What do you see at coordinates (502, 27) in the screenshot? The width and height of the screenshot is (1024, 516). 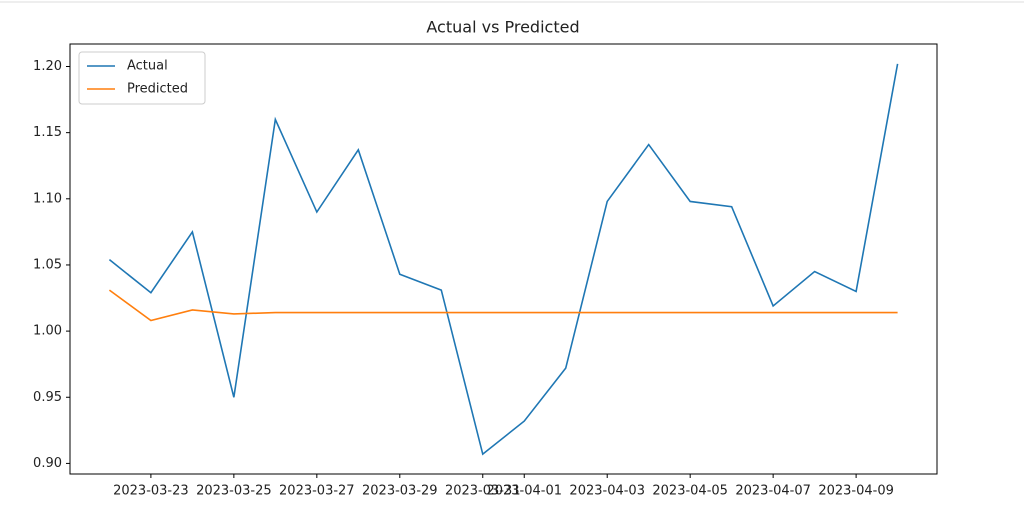 I see `chart-title: Actual vs Predicted` at bounding box center [502, 27].